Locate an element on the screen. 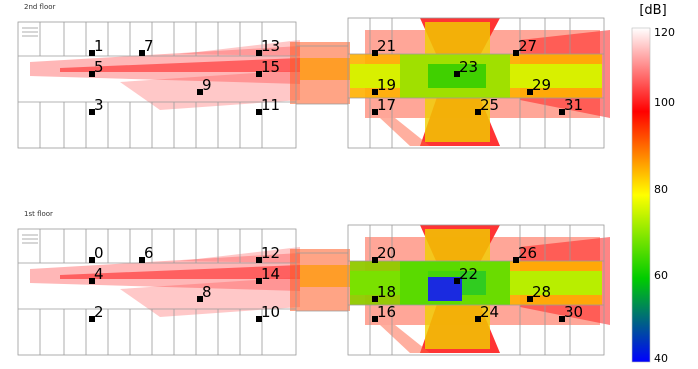 The width and height of the screenshot is (698, 369). sensor-label-20: 20 is located at coordinates (386, 253).